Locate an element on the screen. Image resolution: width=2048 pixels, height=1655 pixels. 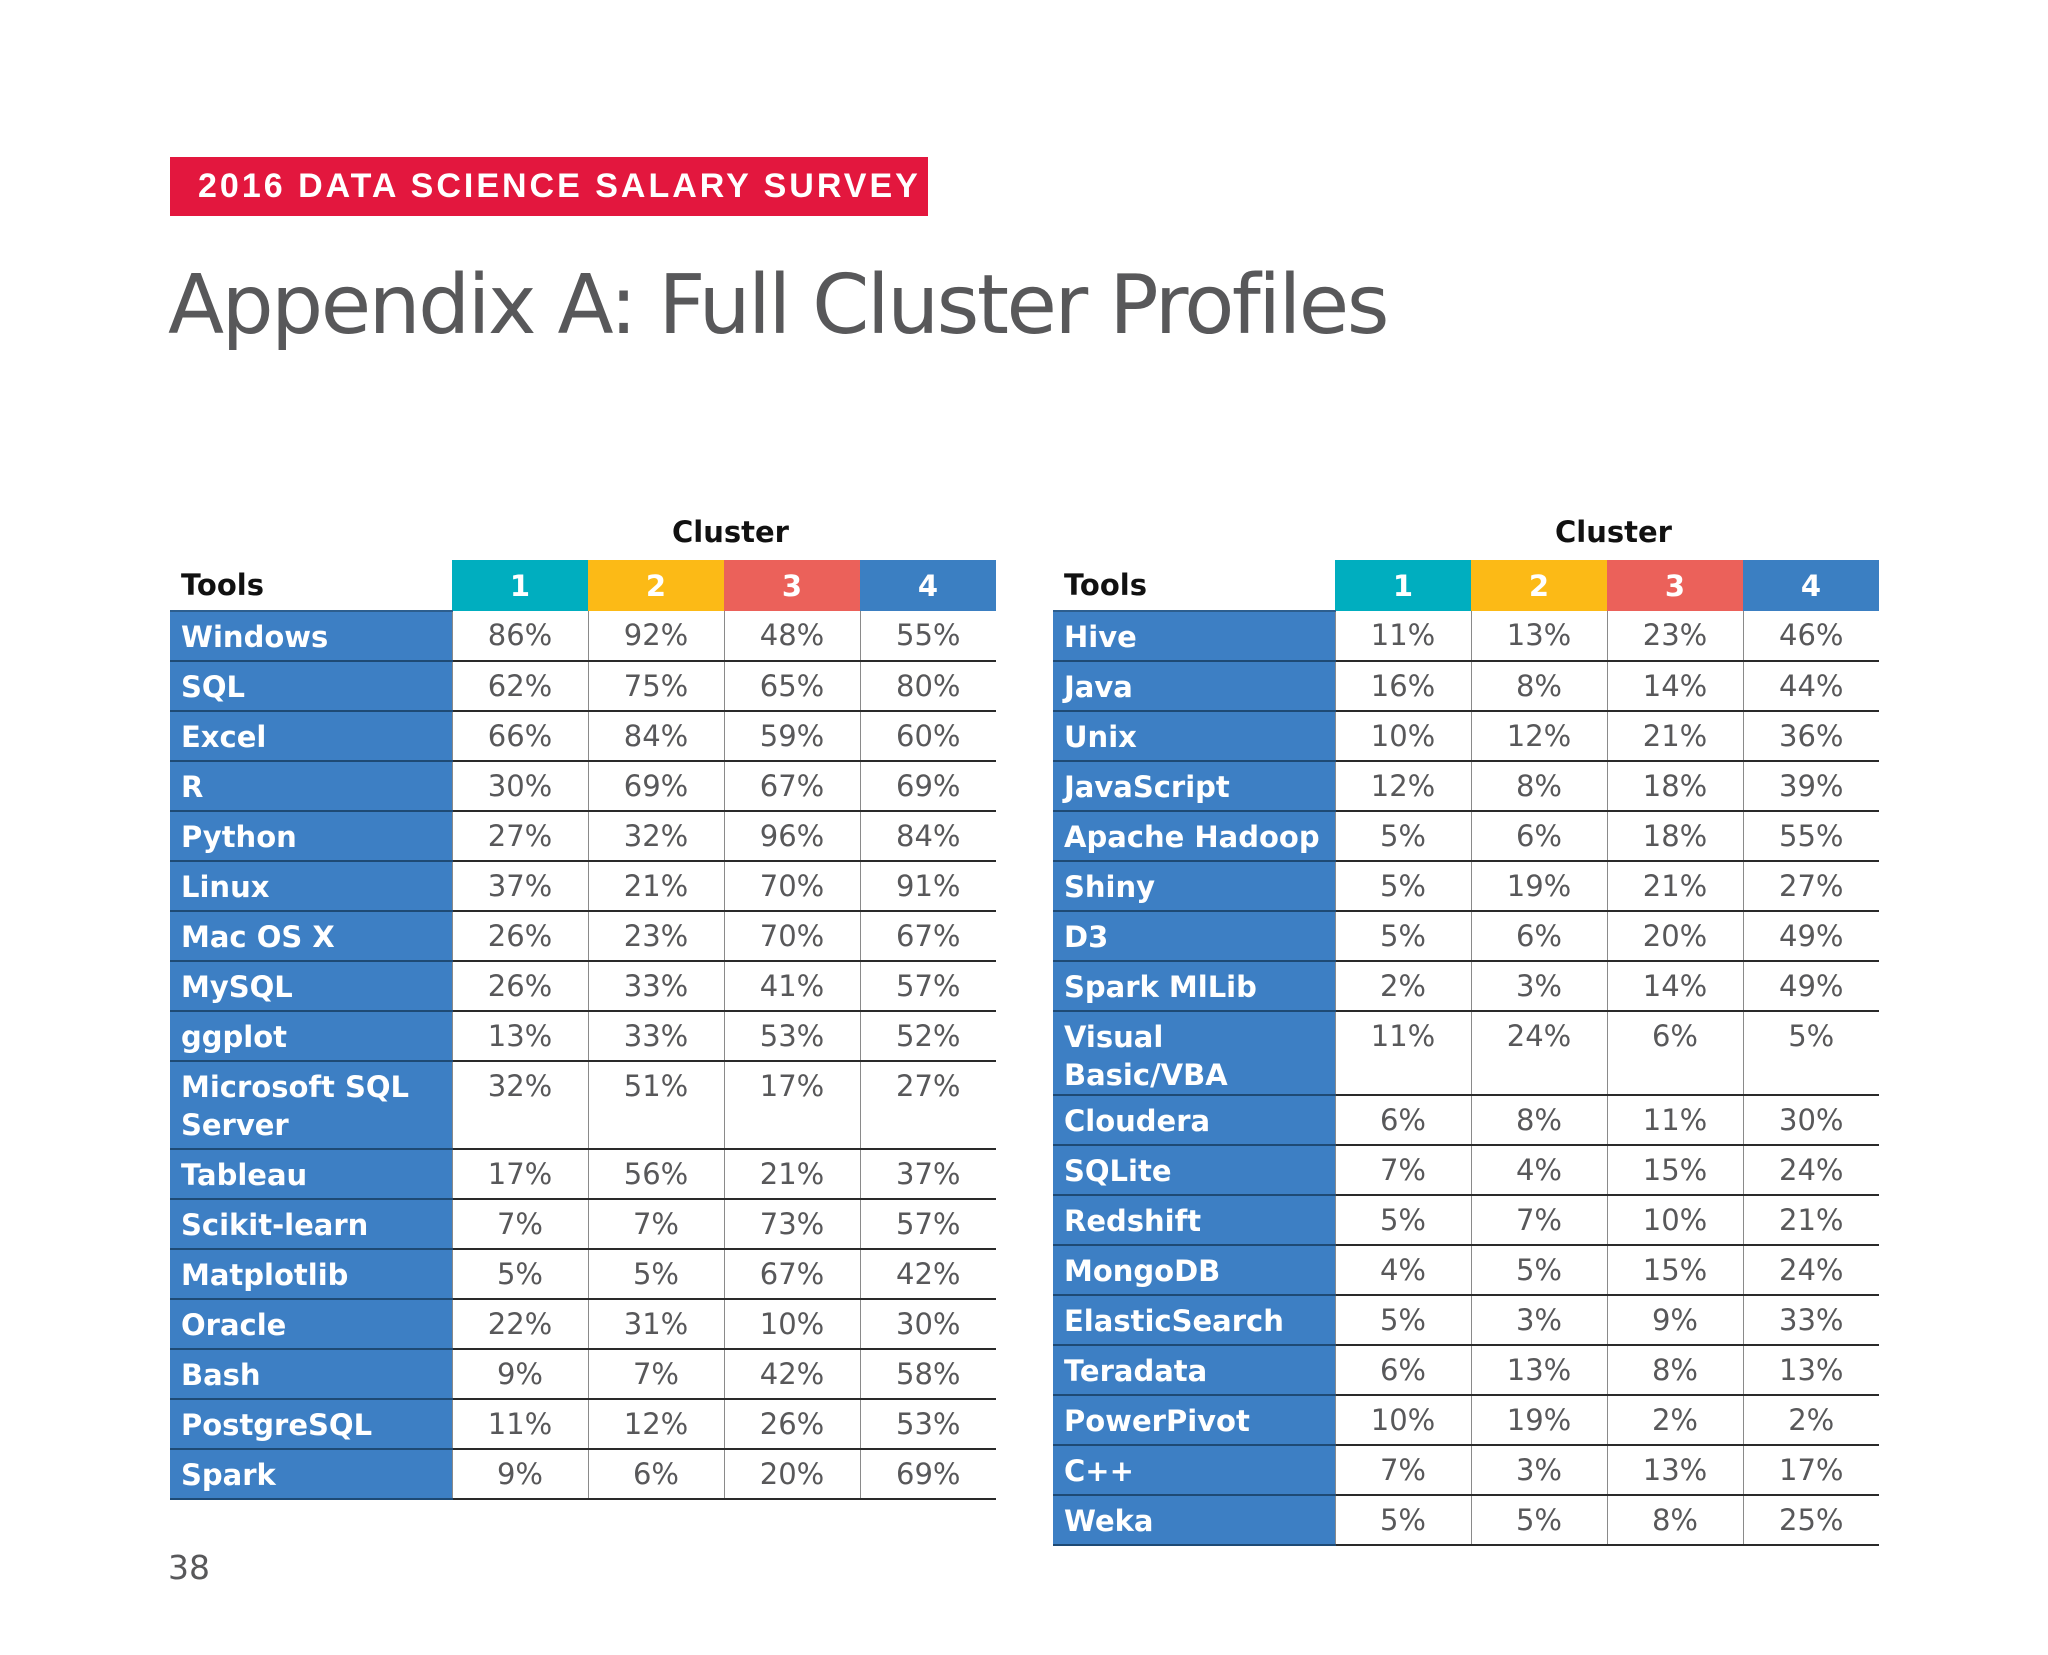
cluster-2-value: 21% is located at coordinates (655, 886).